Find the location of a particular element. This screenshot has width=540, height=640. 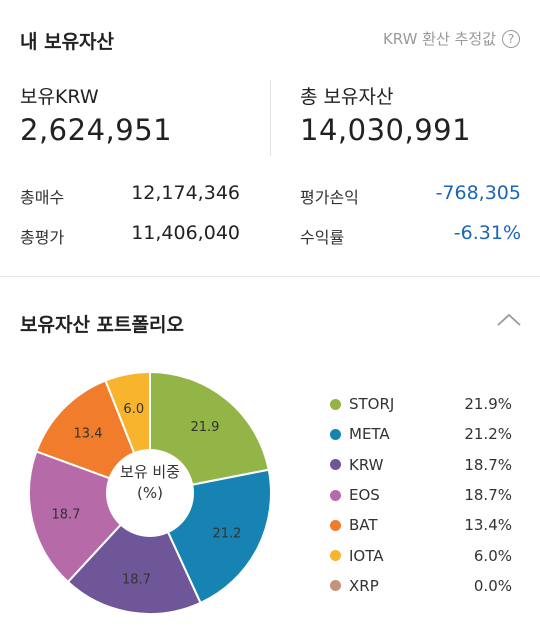

legend-item-eos: EOS 18.7% is located at coordinates (421, 495).